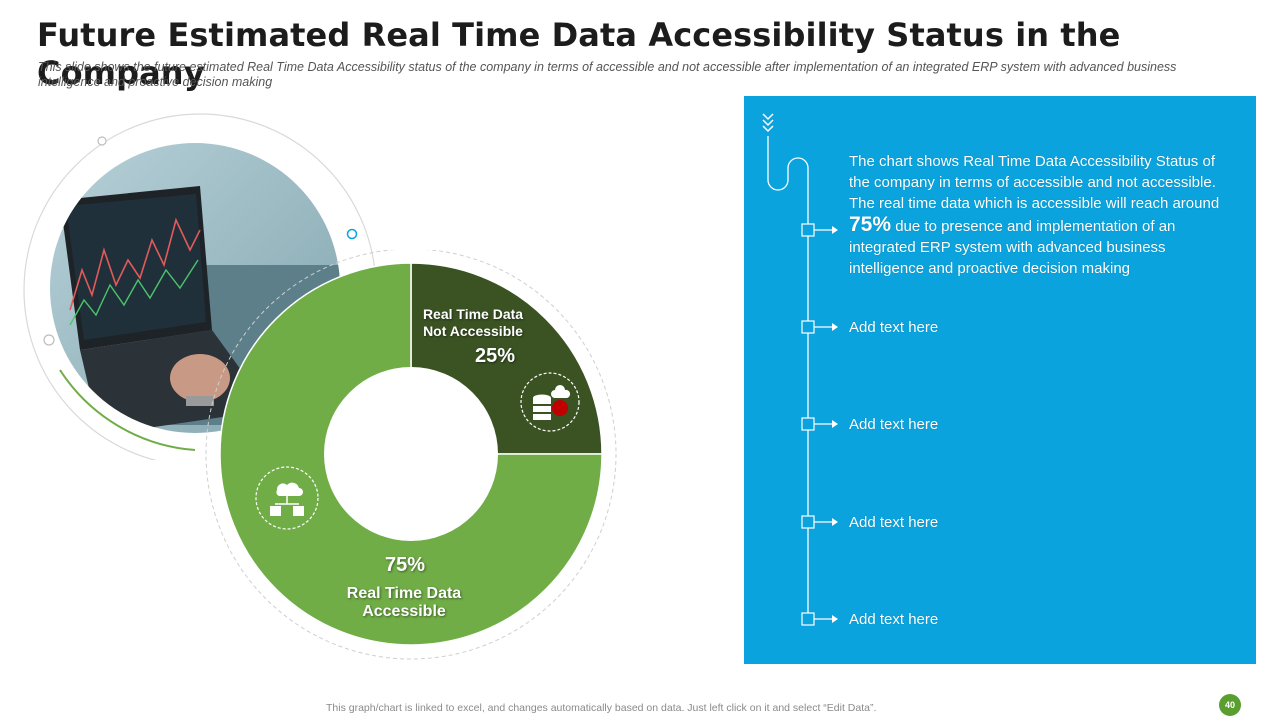  I want to click on slice-value-accessible: 75%, so click(405, 565).